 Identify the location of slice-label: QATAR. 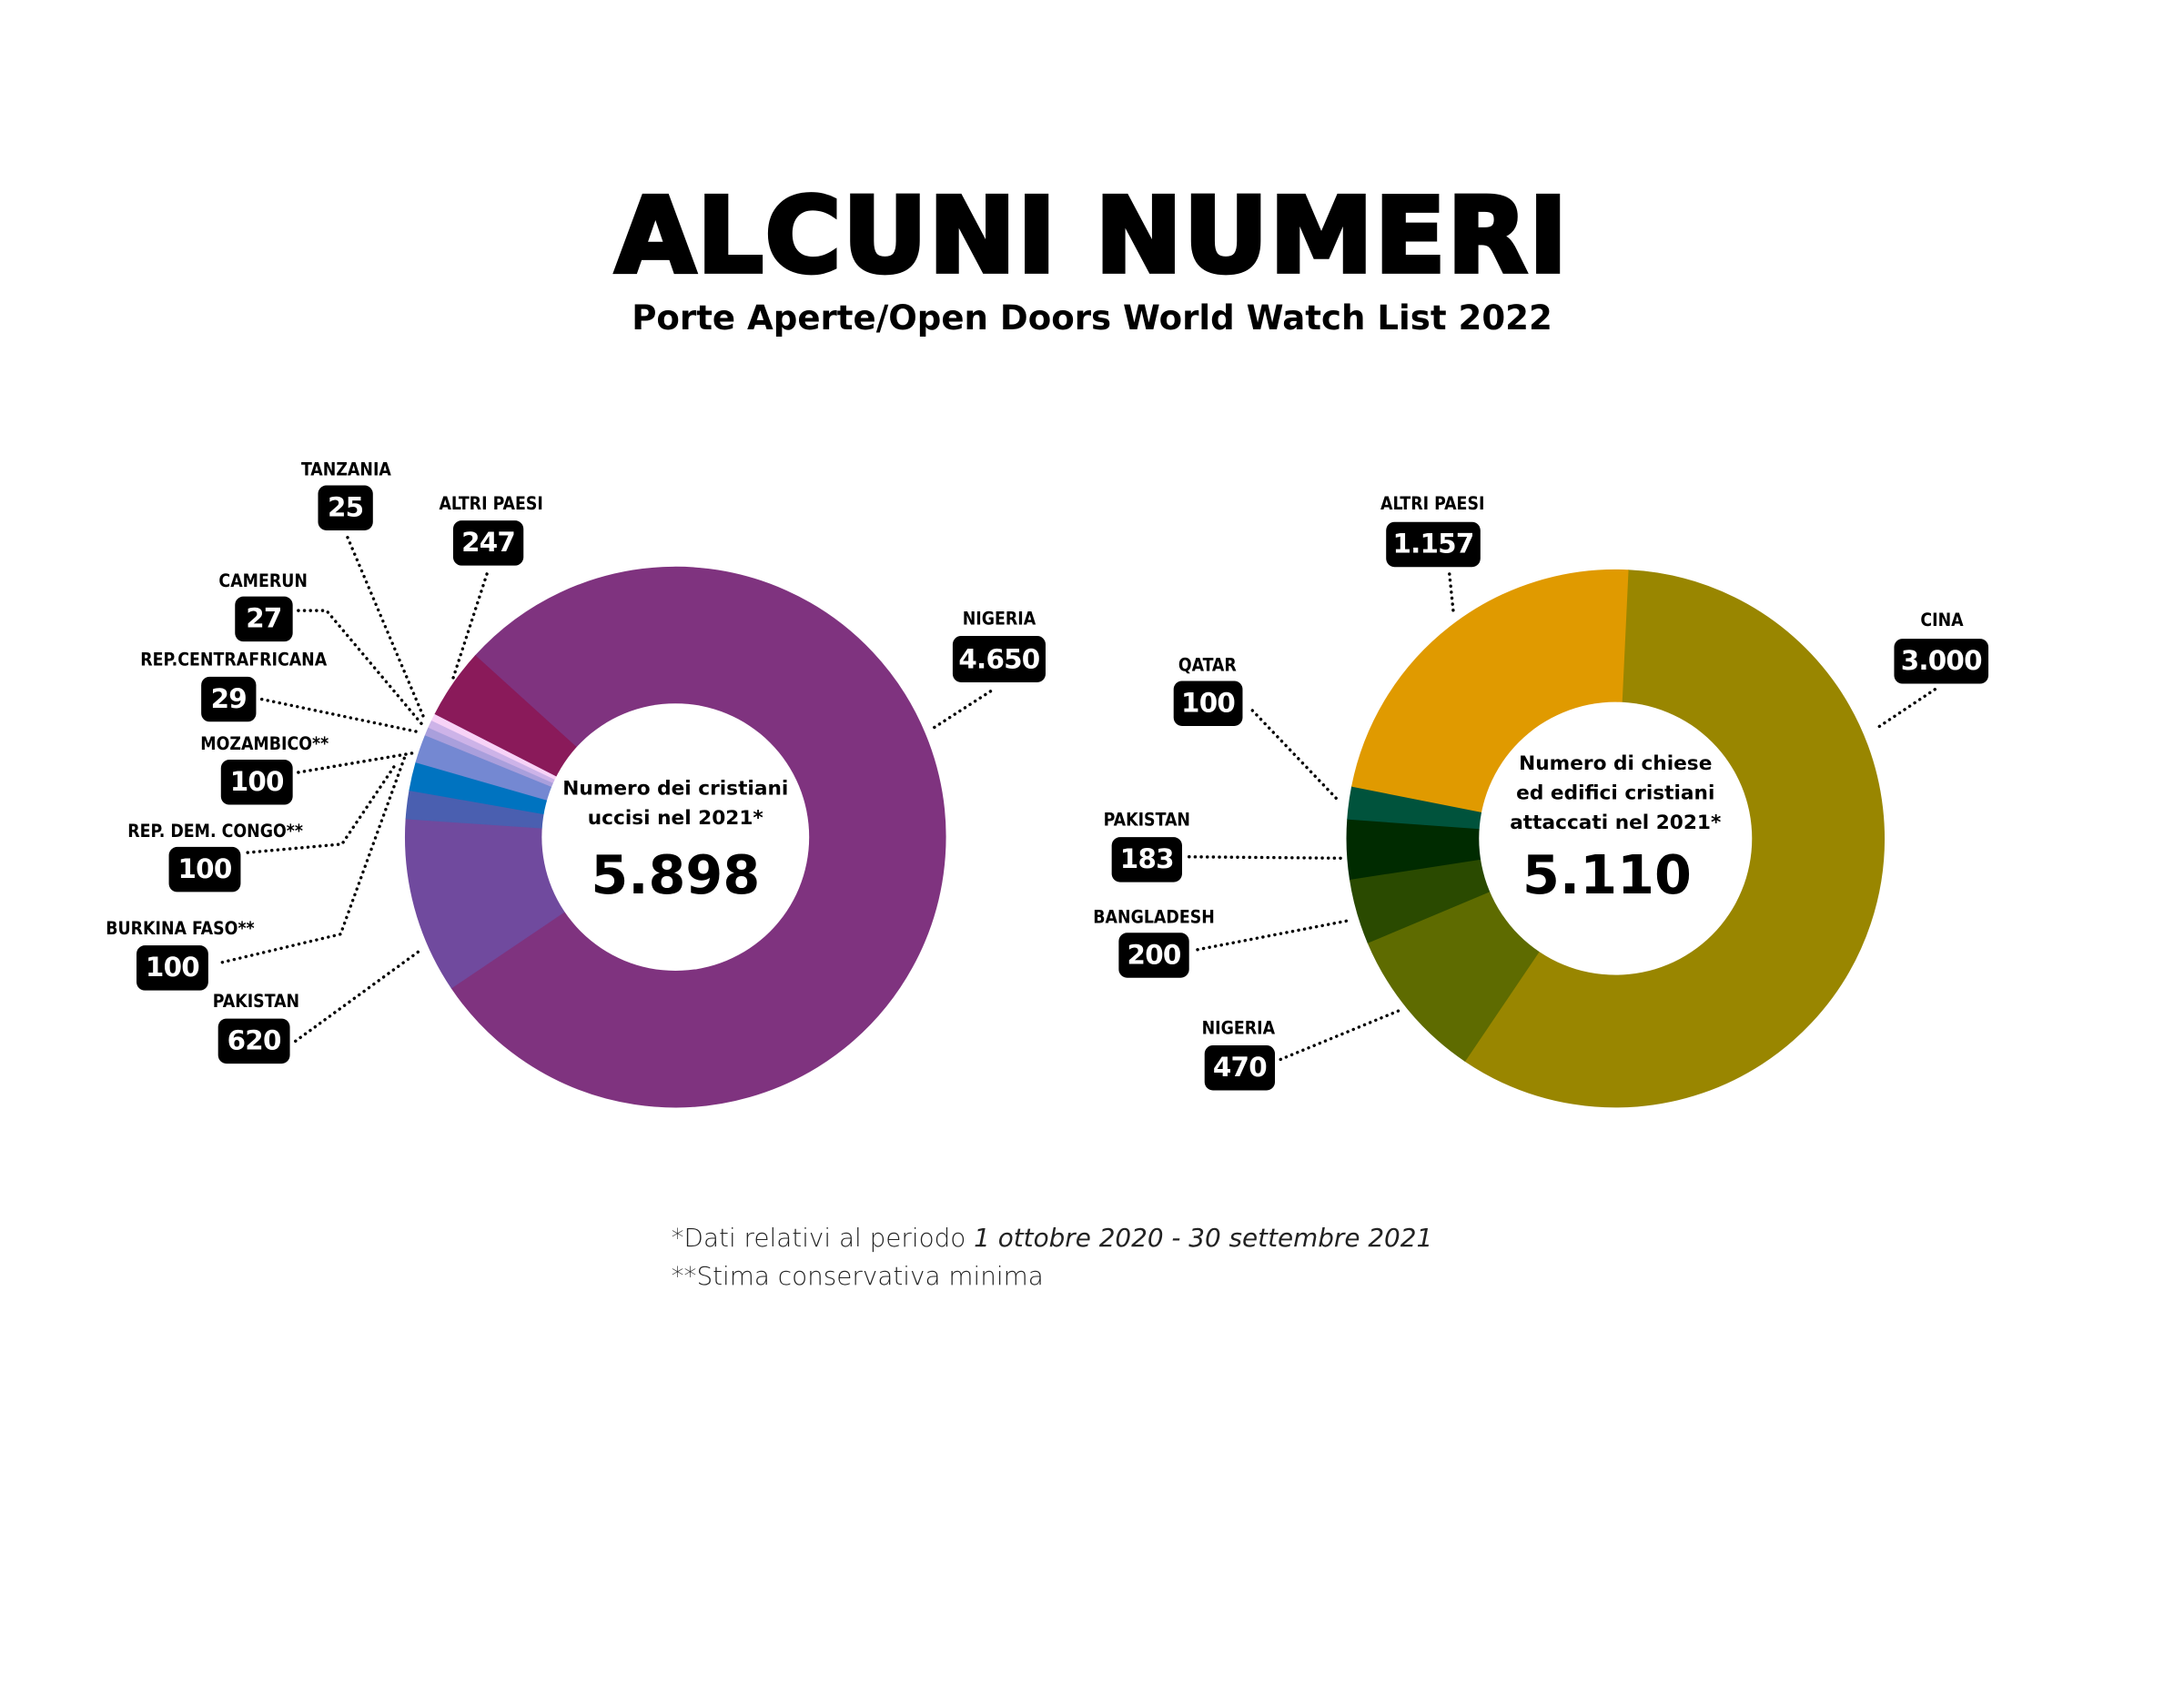
(1208, 665).